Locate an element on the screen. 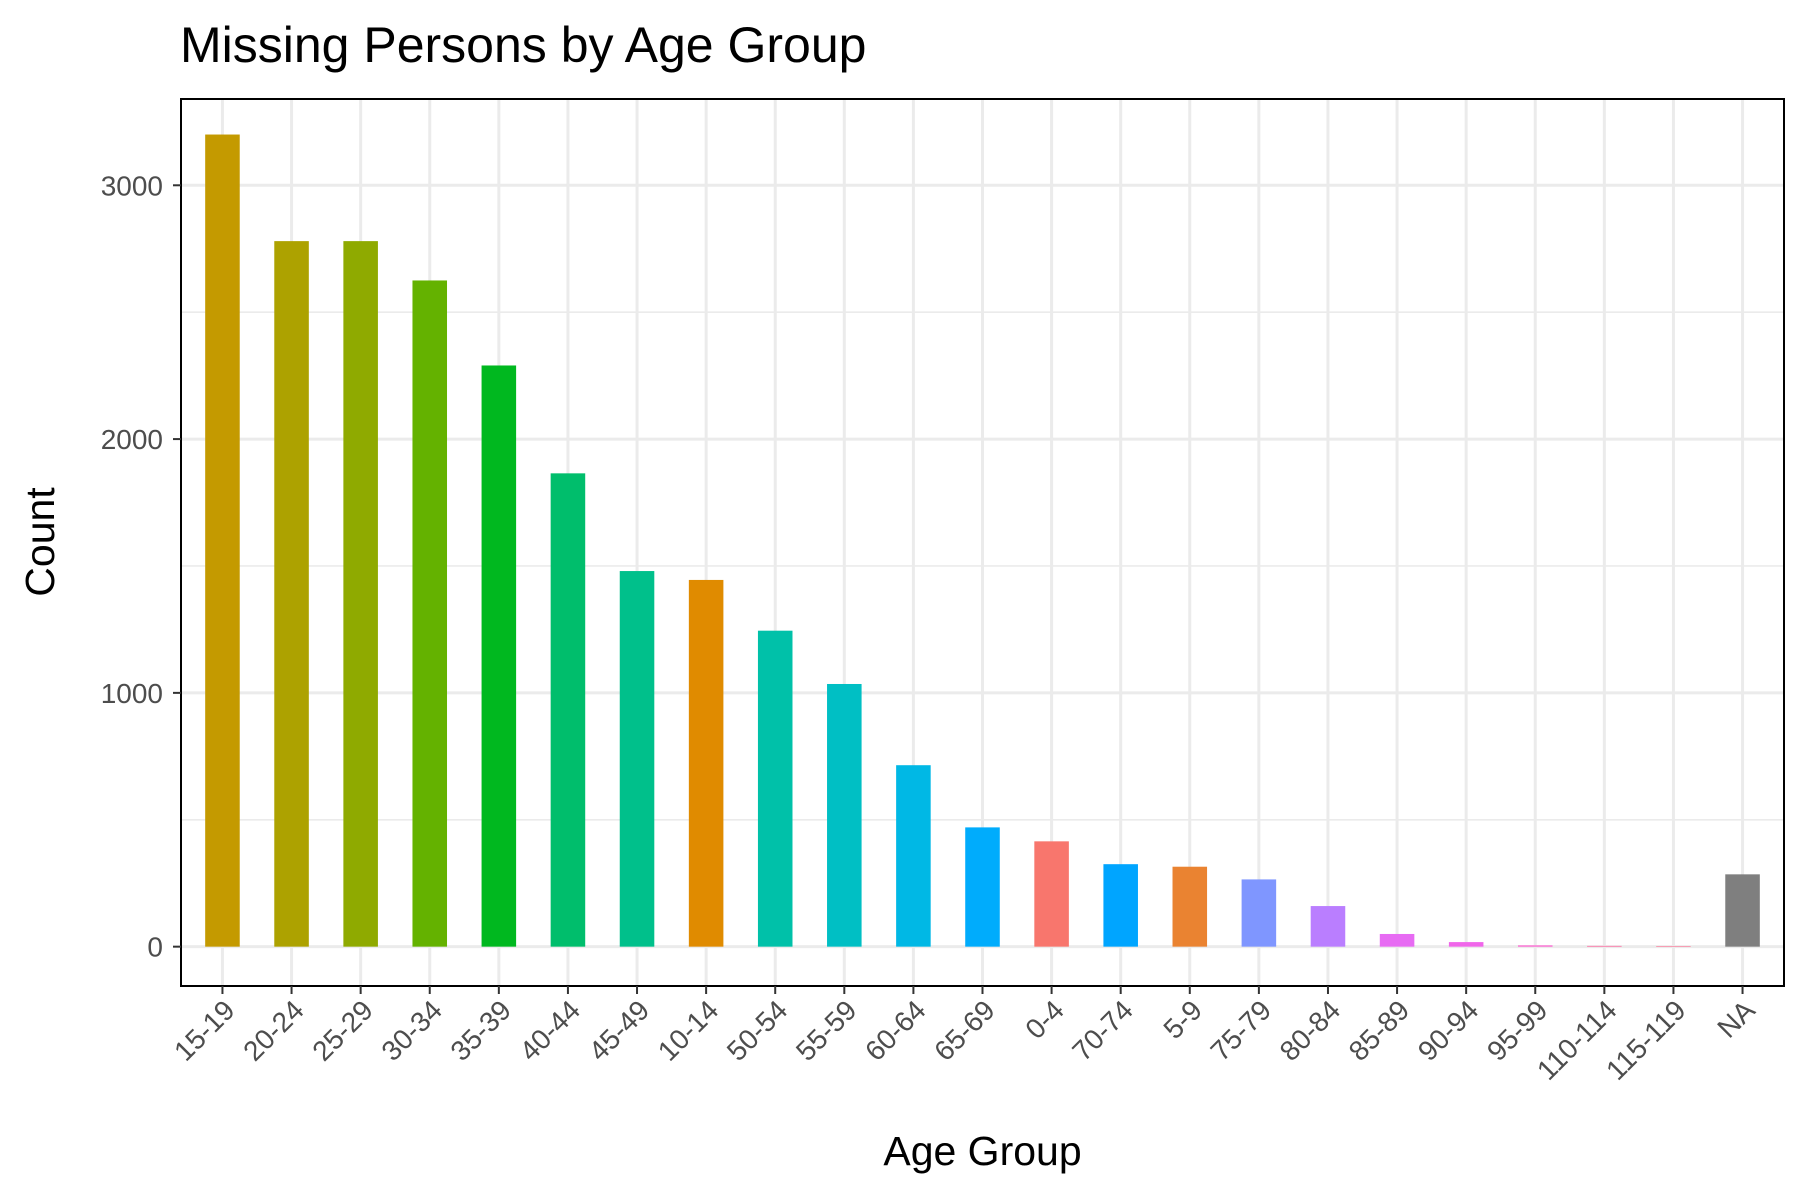  x-axis-label: Age Group is located at coordinates (982, 1151).